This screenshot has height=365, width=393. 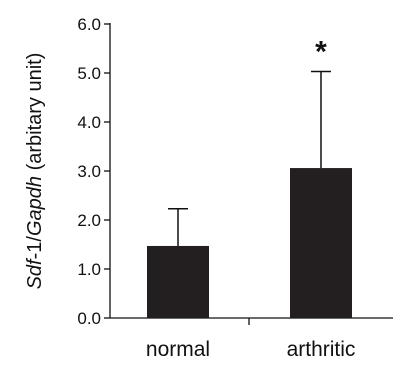 What do you see at coordinates (89, 318) in the screenshot?
I see `y-tick-label-0: 0.0` at bounding box center [89, 318].